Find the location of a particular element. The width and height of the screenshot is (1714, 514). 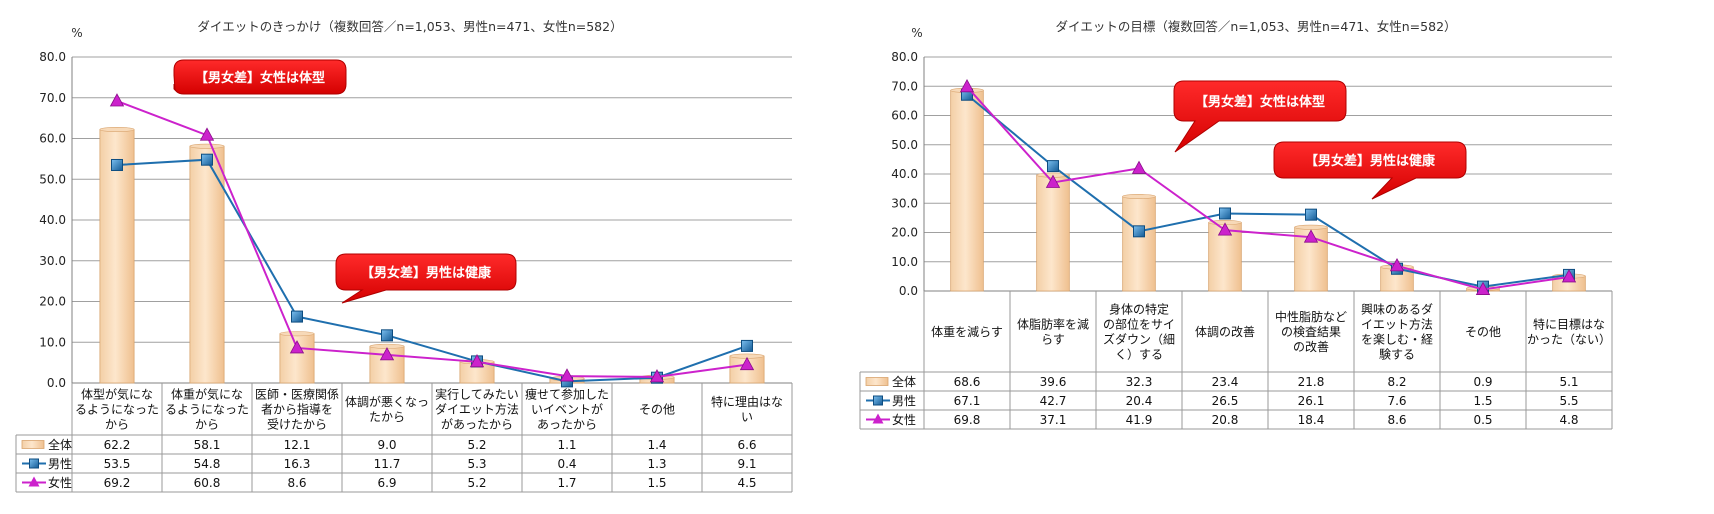

table-value: 58.1 is located at coordinates (207, 445).